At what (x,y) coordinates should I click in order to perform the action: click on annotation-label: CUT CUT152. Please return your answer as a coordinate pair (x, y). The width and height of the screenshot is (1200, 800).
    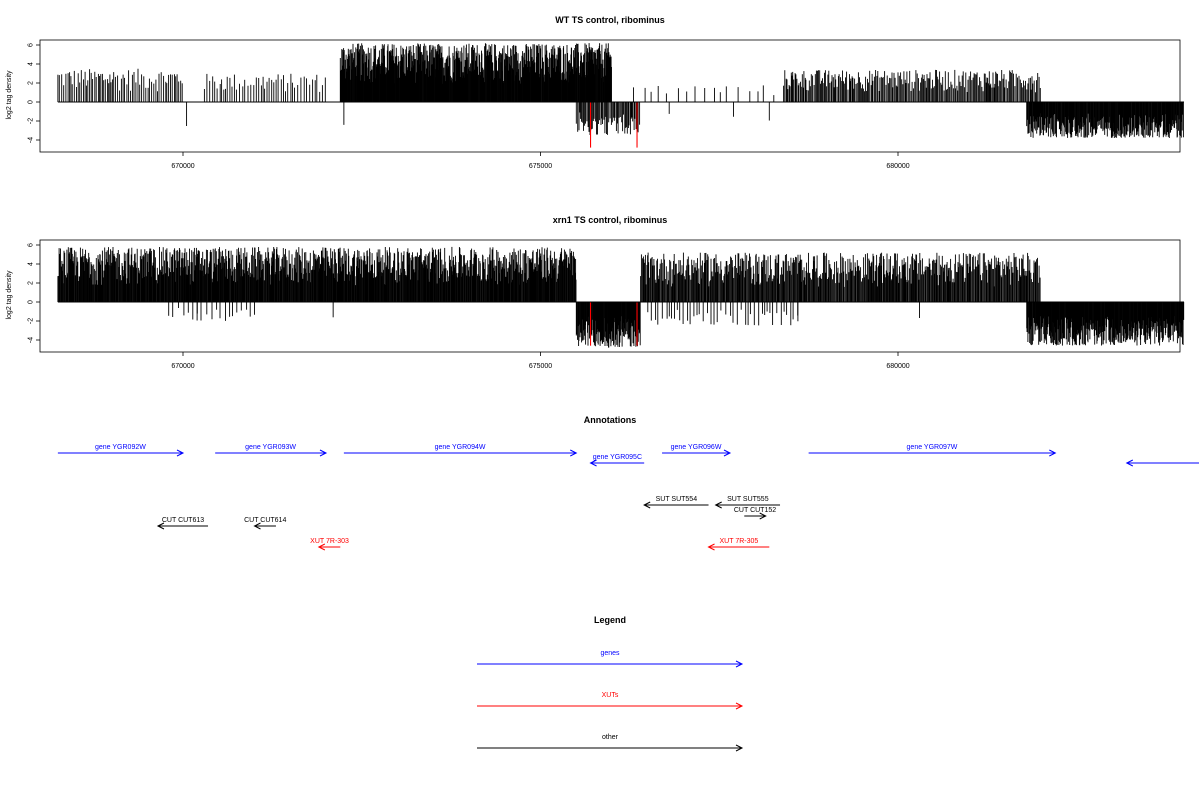
    Looking at the image, I should click on (755, 510).